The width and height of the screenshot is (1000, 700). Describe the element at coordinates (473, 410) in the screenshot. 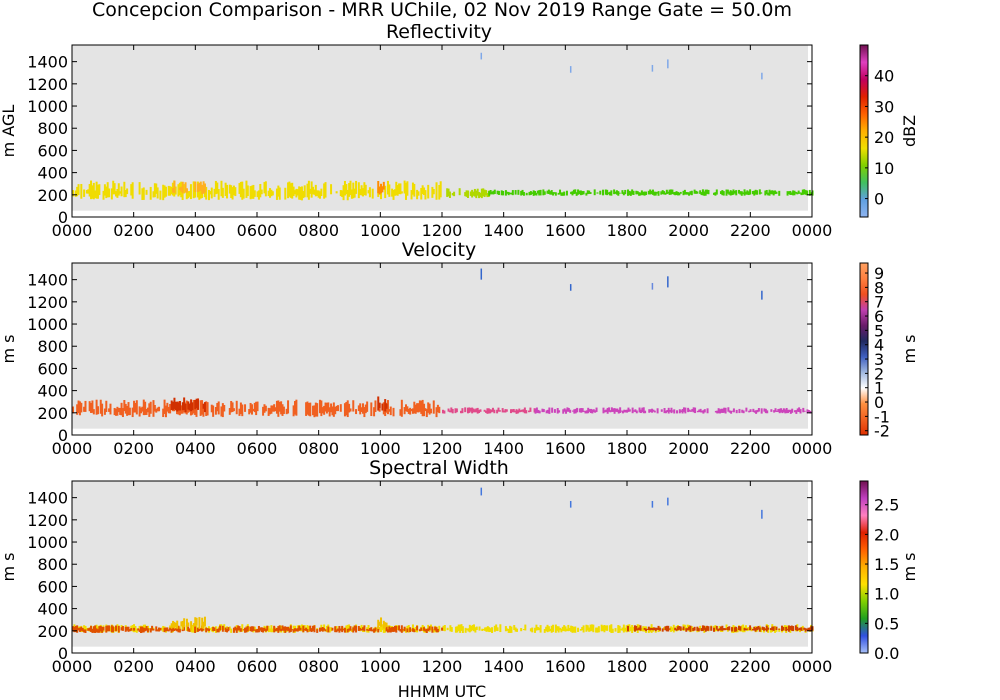

I see `panel-2-segment-3-bar` at that location.